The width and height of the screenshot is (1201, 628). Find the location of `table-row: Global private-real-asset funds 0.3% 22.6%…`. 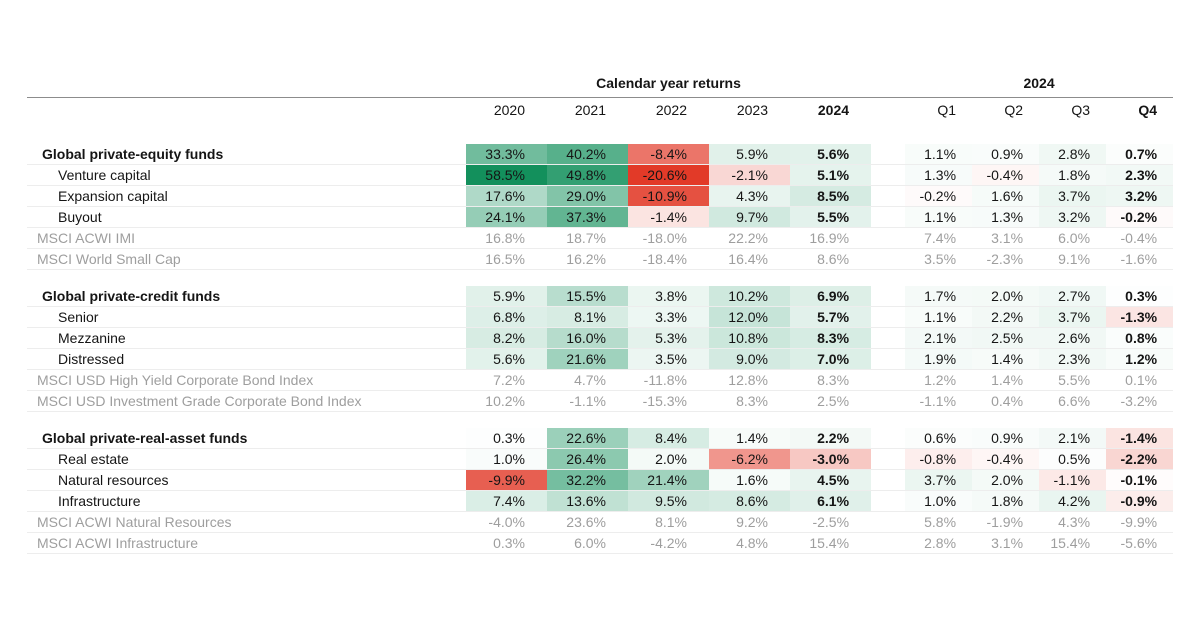

table-row: Global private-real-asset funds 0.3% 22.6%… is located at coordinates (600, 438).